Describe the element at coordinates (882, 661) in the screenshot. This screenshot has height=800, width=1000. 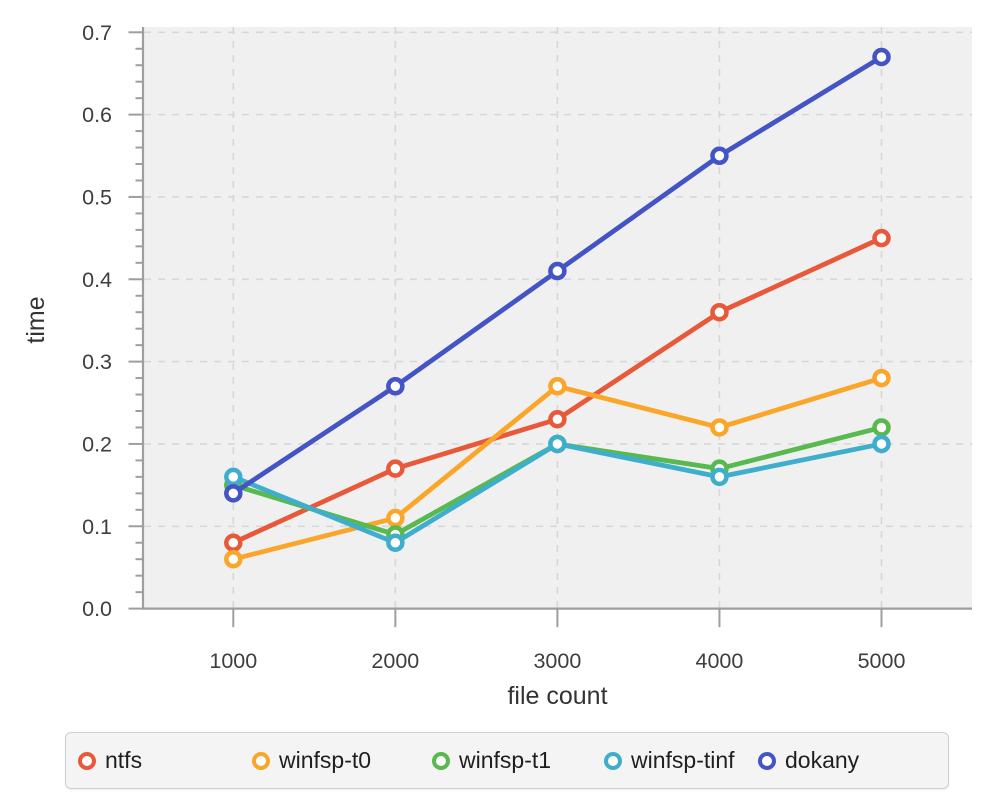
I see `x-axis-tick-label: 5000` at that location.